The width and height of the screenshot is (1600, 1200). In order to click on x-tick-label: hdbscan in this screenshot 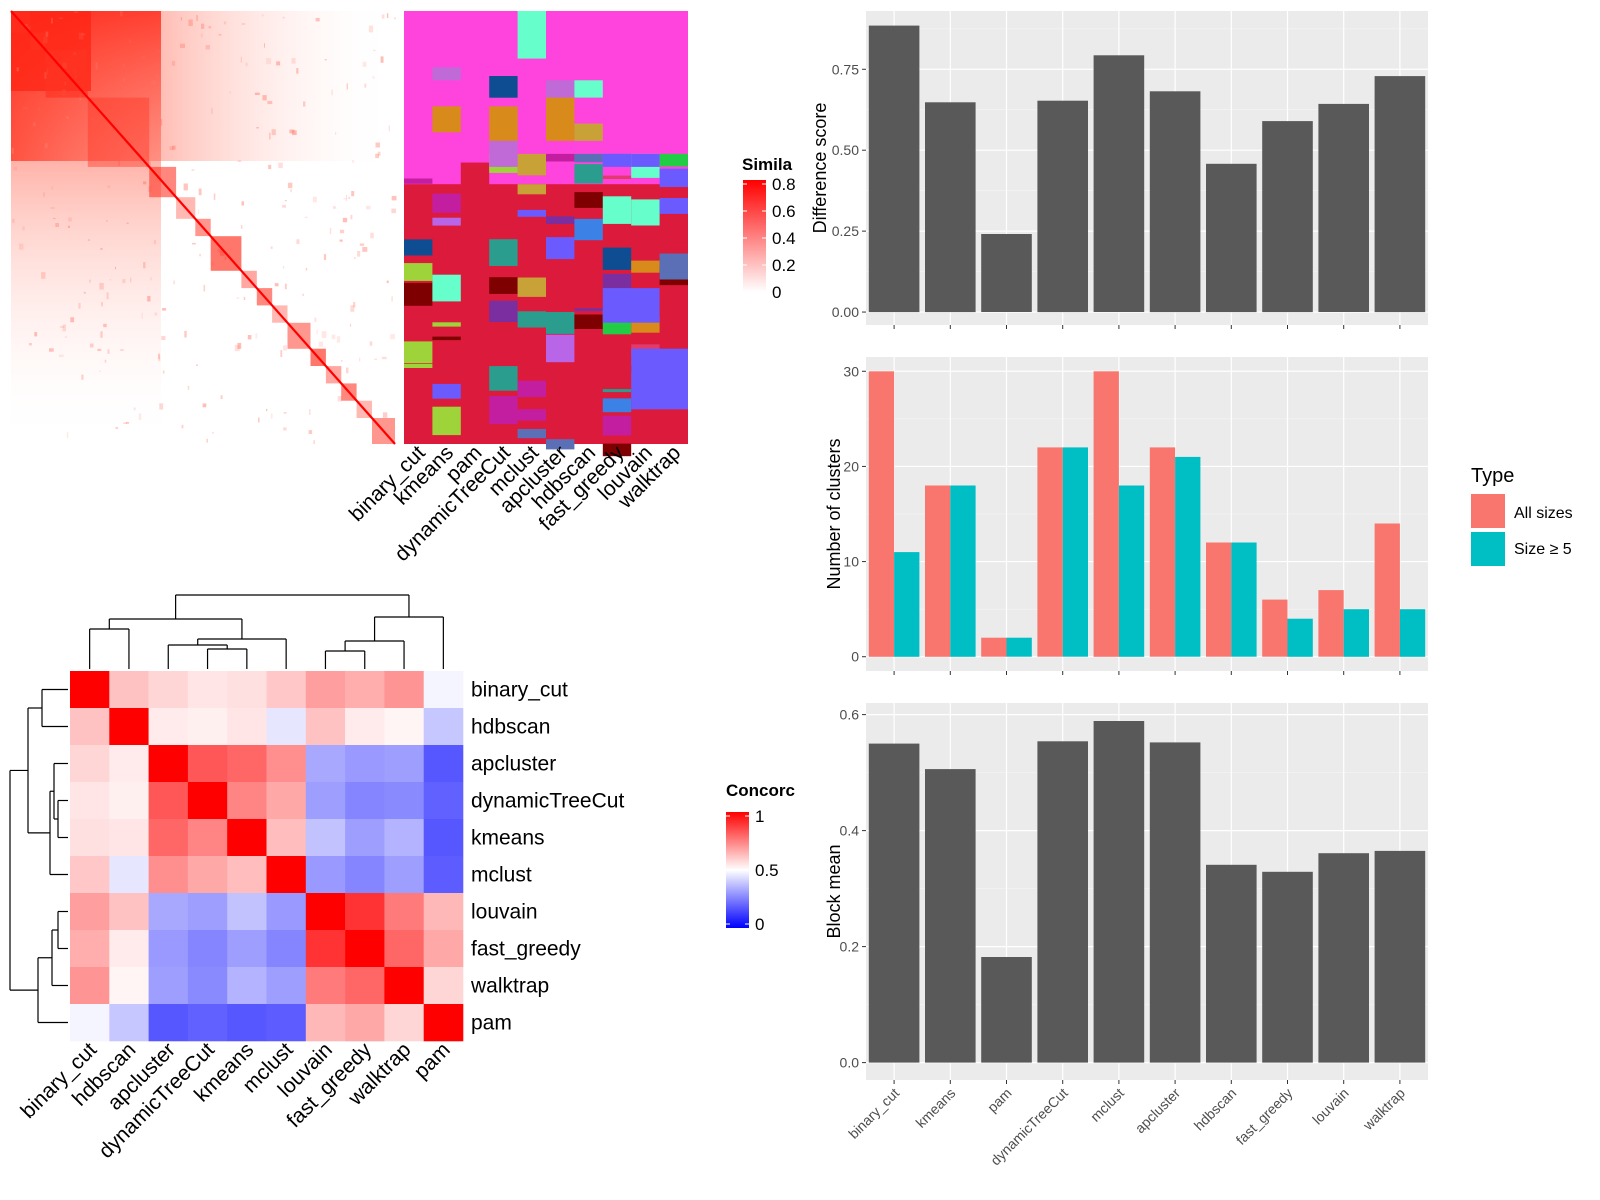, I will do `click(1215, 1109)`.